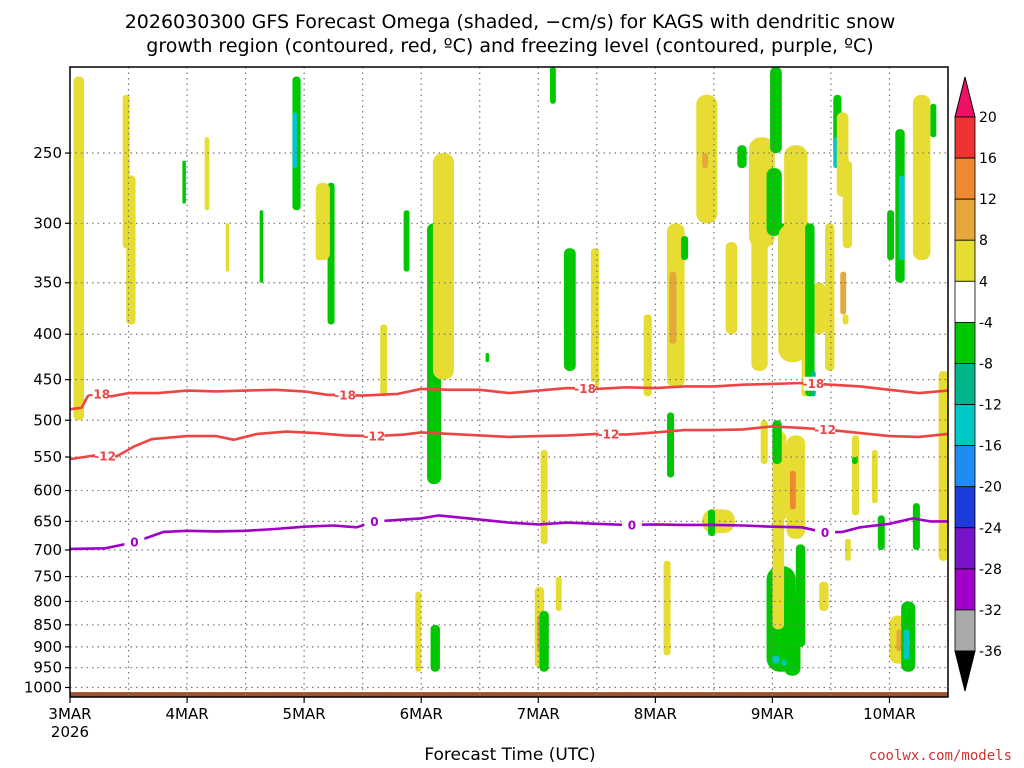 The image size is (1024, 768). Describe the element at coordinates (990, 406) in the screenshot. I see `colorbar-label: -12` at that location.